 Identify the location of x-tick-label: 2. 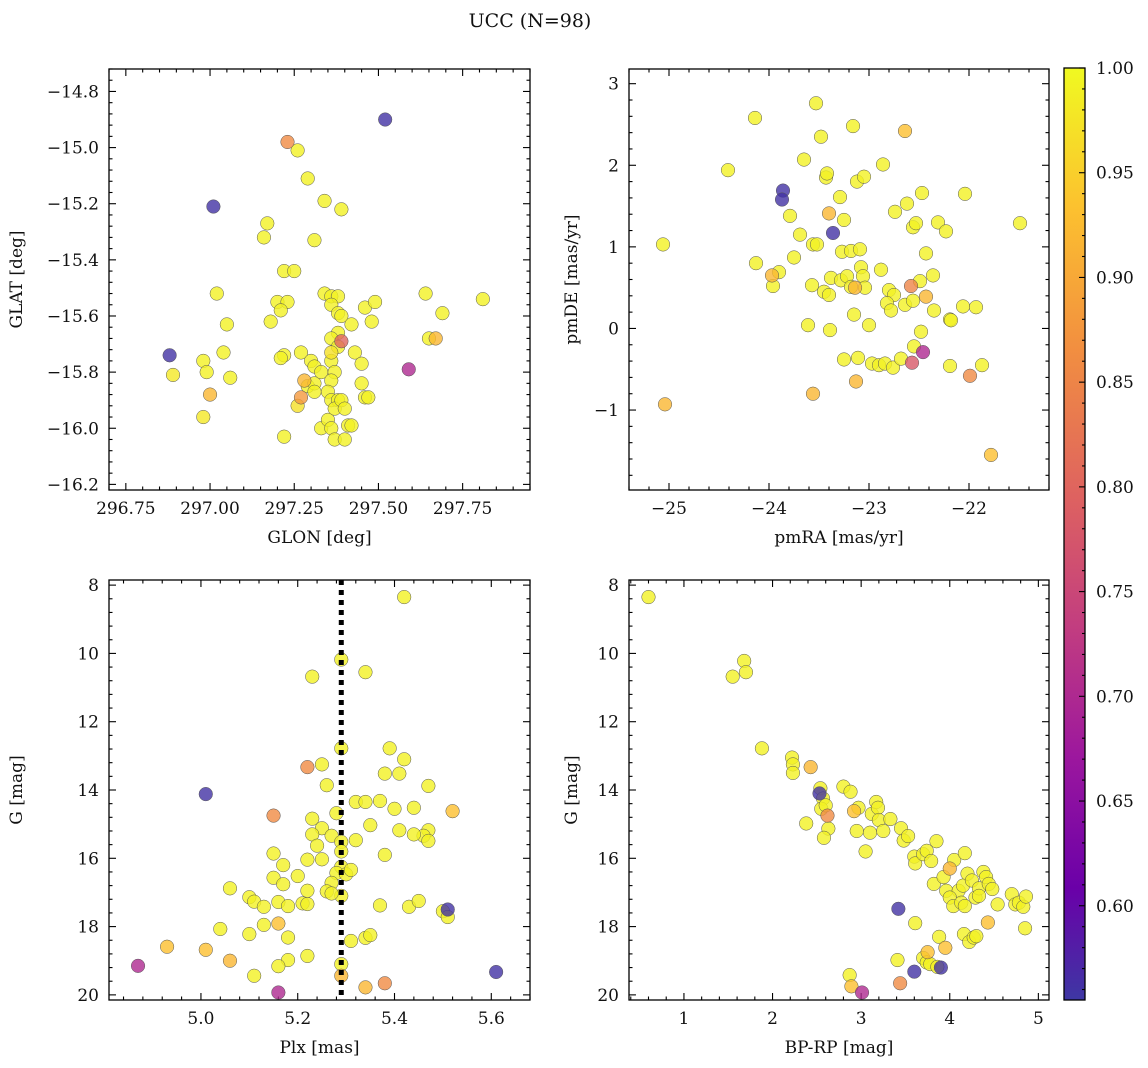
(772, 1019).